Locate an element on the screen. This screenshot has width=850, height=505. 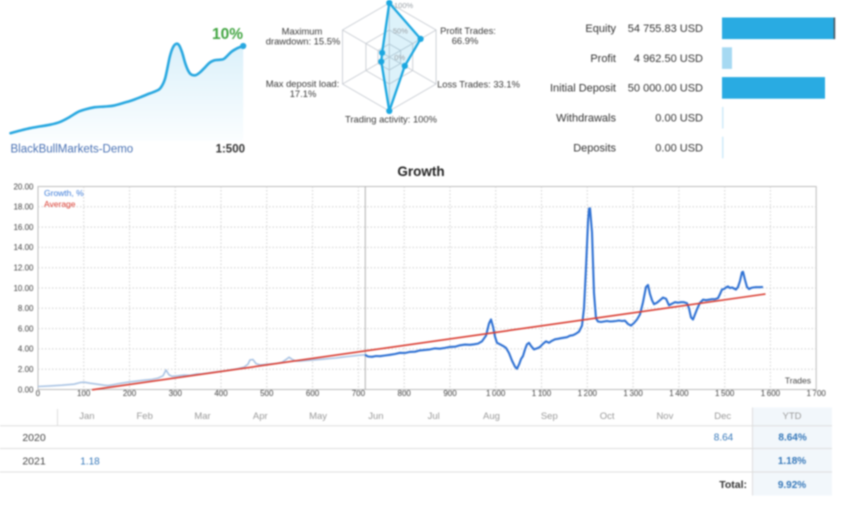
svg-text: 500 is located at coordinates (267, 393).